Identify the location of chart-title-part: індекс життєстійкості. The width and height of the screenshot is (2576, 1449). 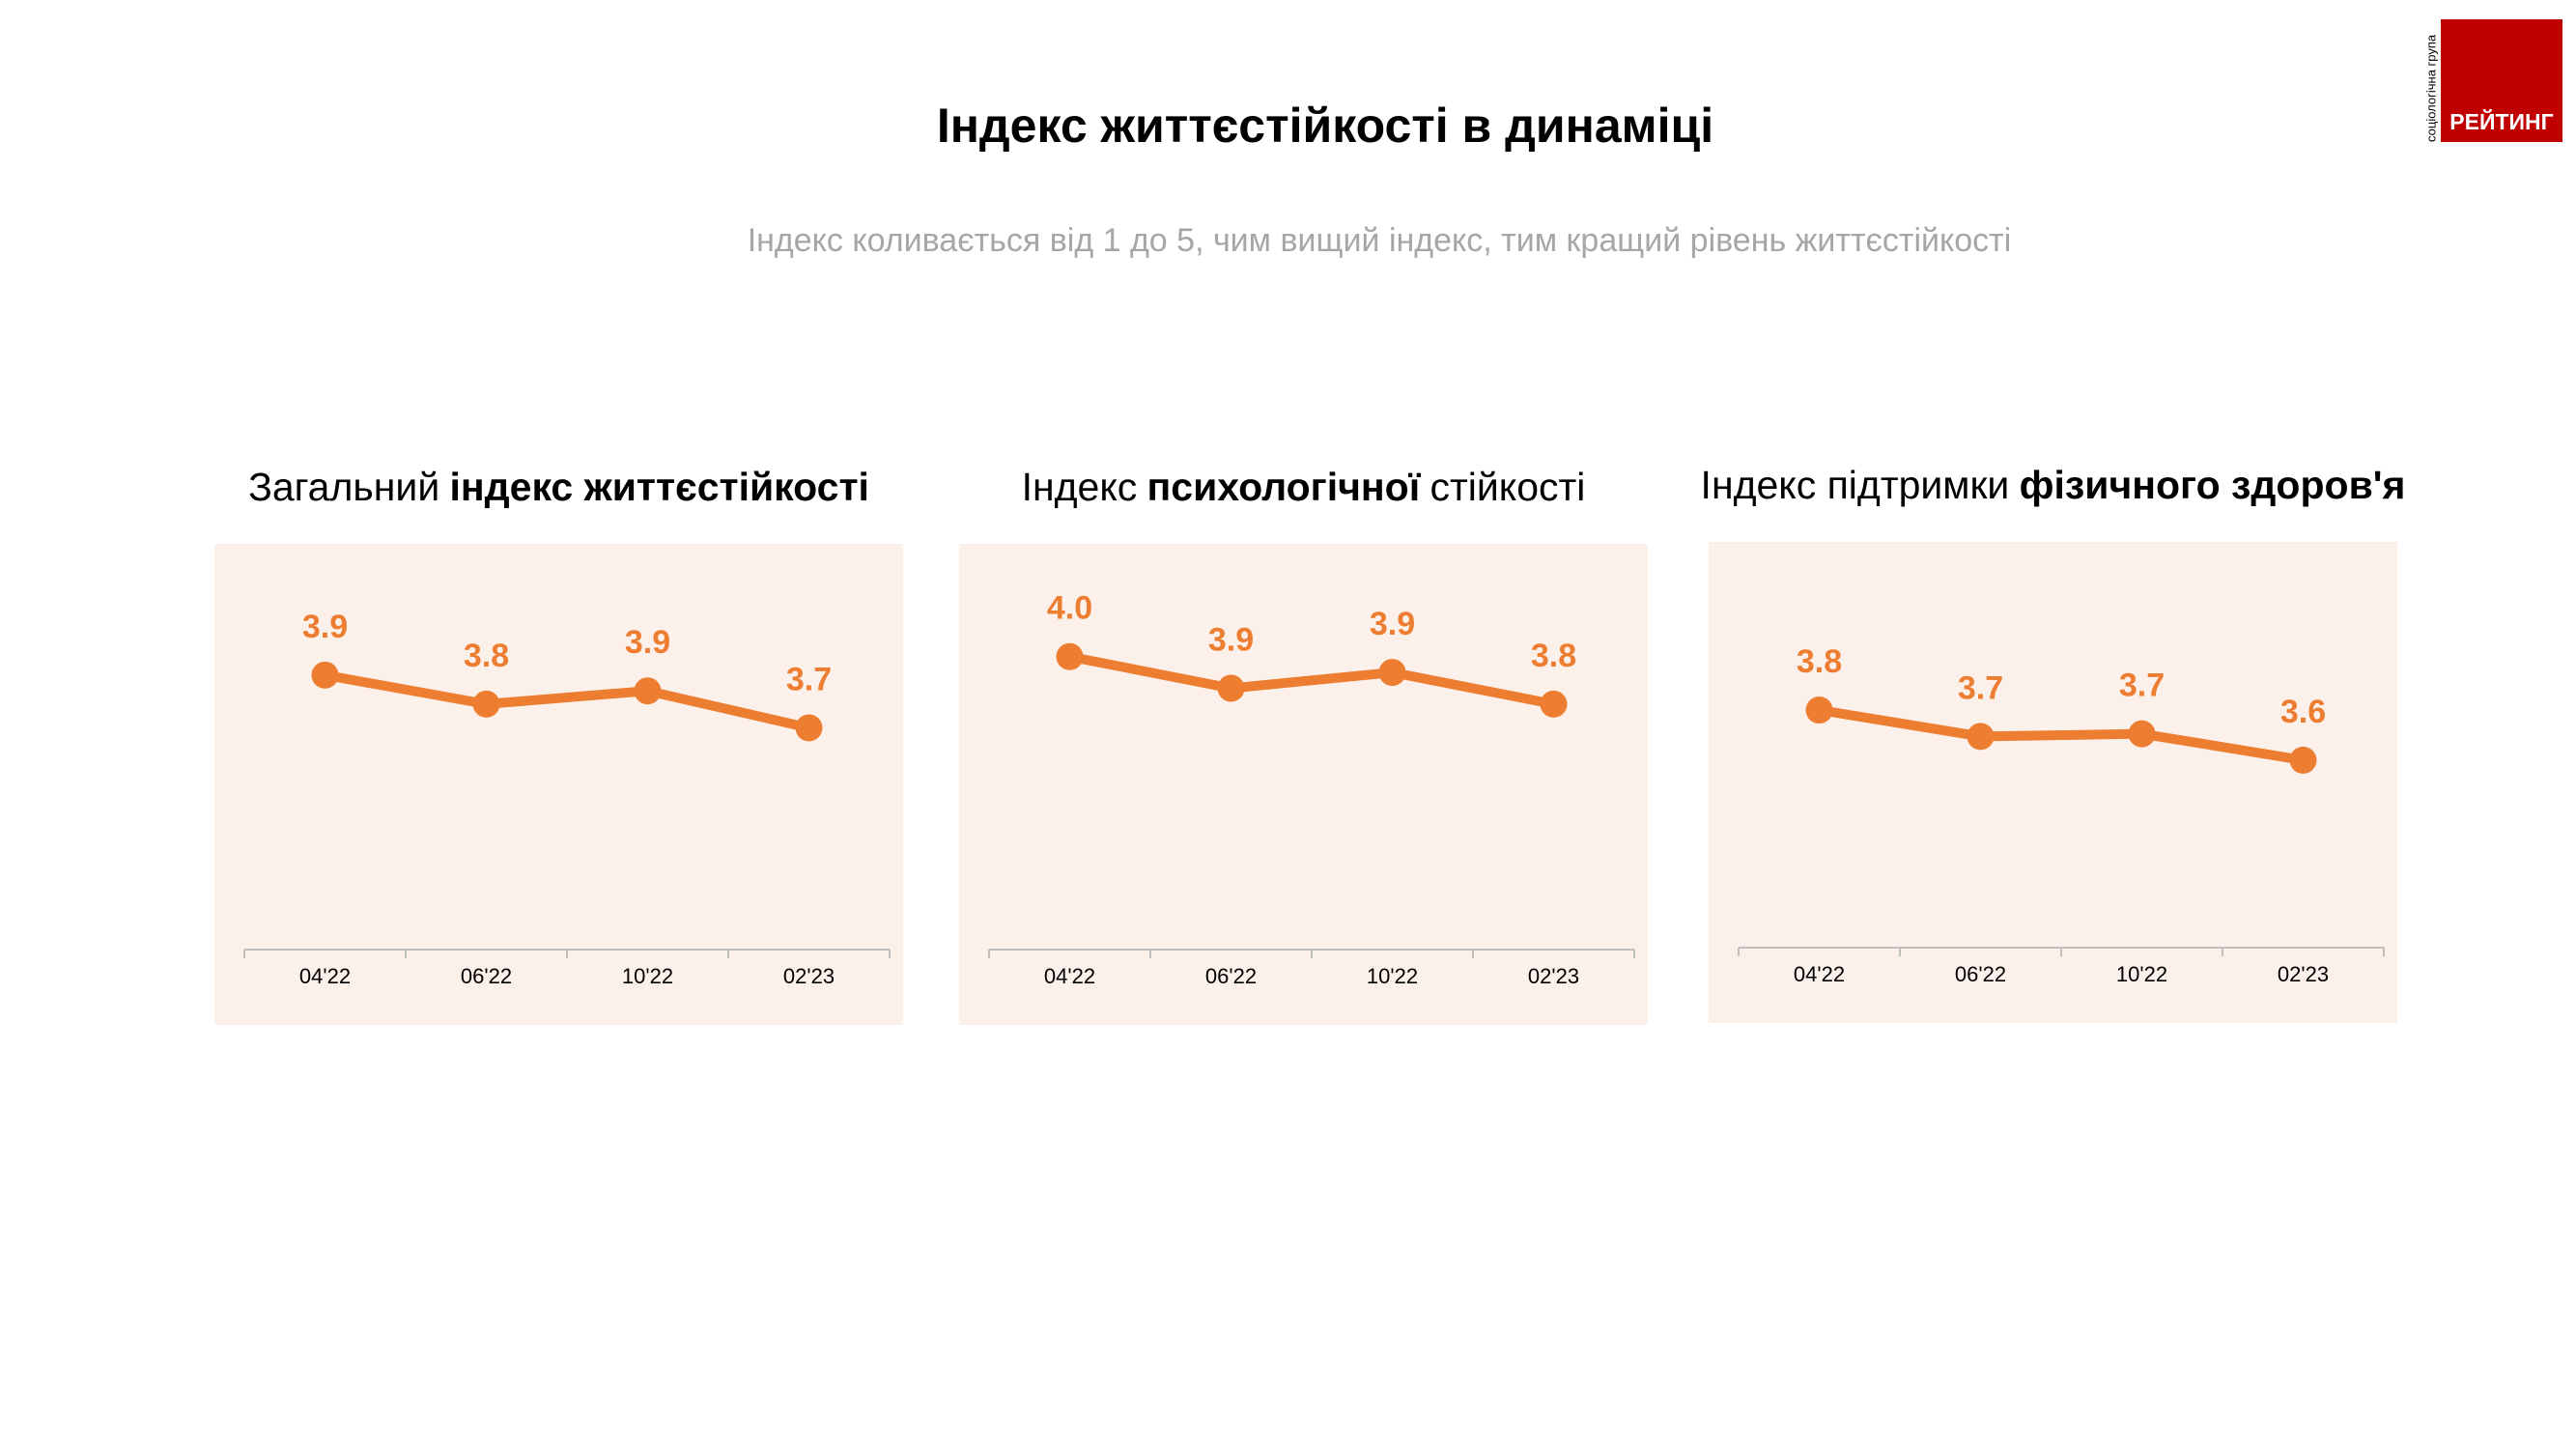
(658, 487).